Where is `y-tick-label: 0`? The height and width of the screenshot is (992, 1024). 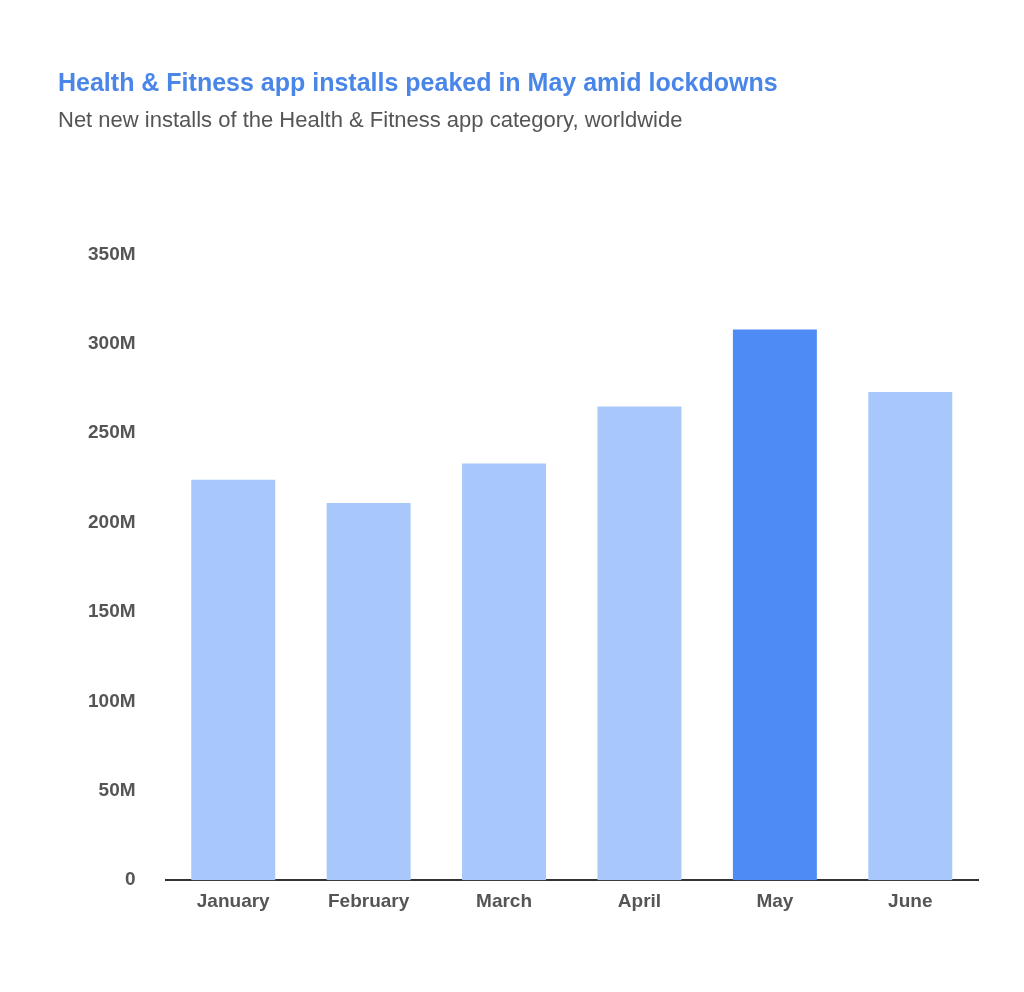 y-tick-label: 0 is located at coordinates (130, 879).